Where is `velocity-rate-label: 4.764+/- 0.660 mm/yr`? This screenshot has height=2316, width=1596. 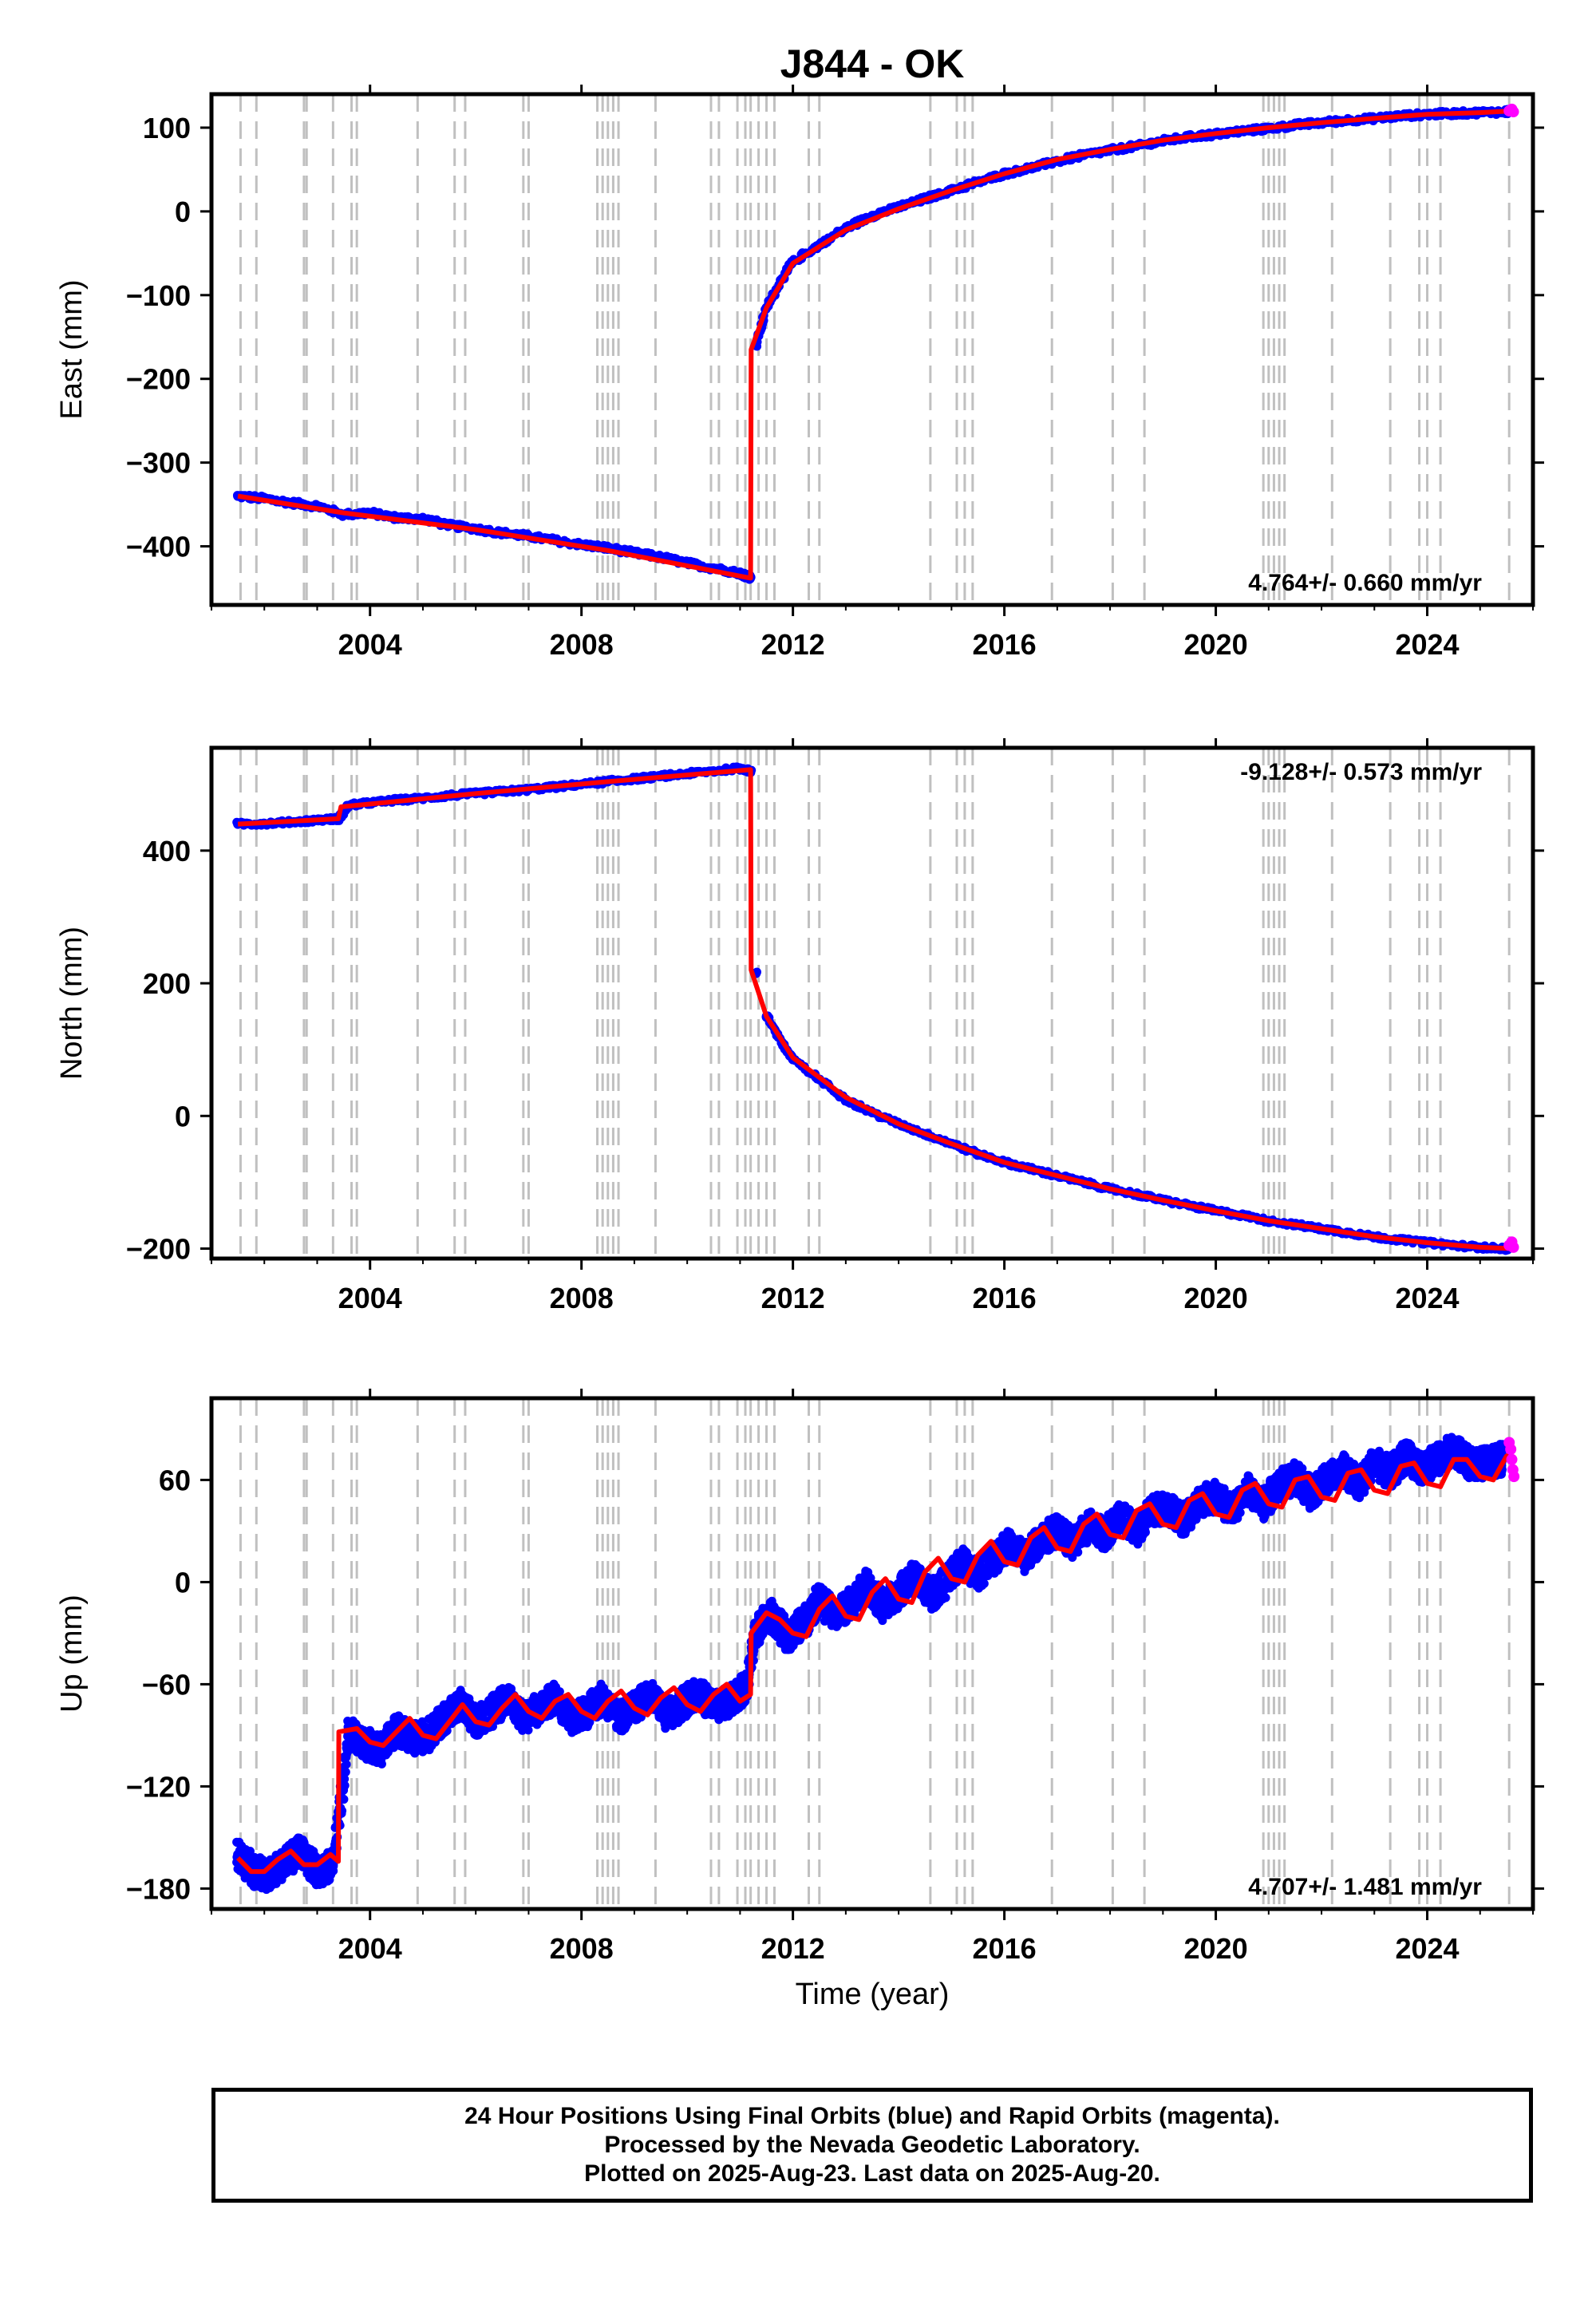 velocity-rate-label: 4.764+/- 0.660 mm/yr is located at coordinates (1365, 583).